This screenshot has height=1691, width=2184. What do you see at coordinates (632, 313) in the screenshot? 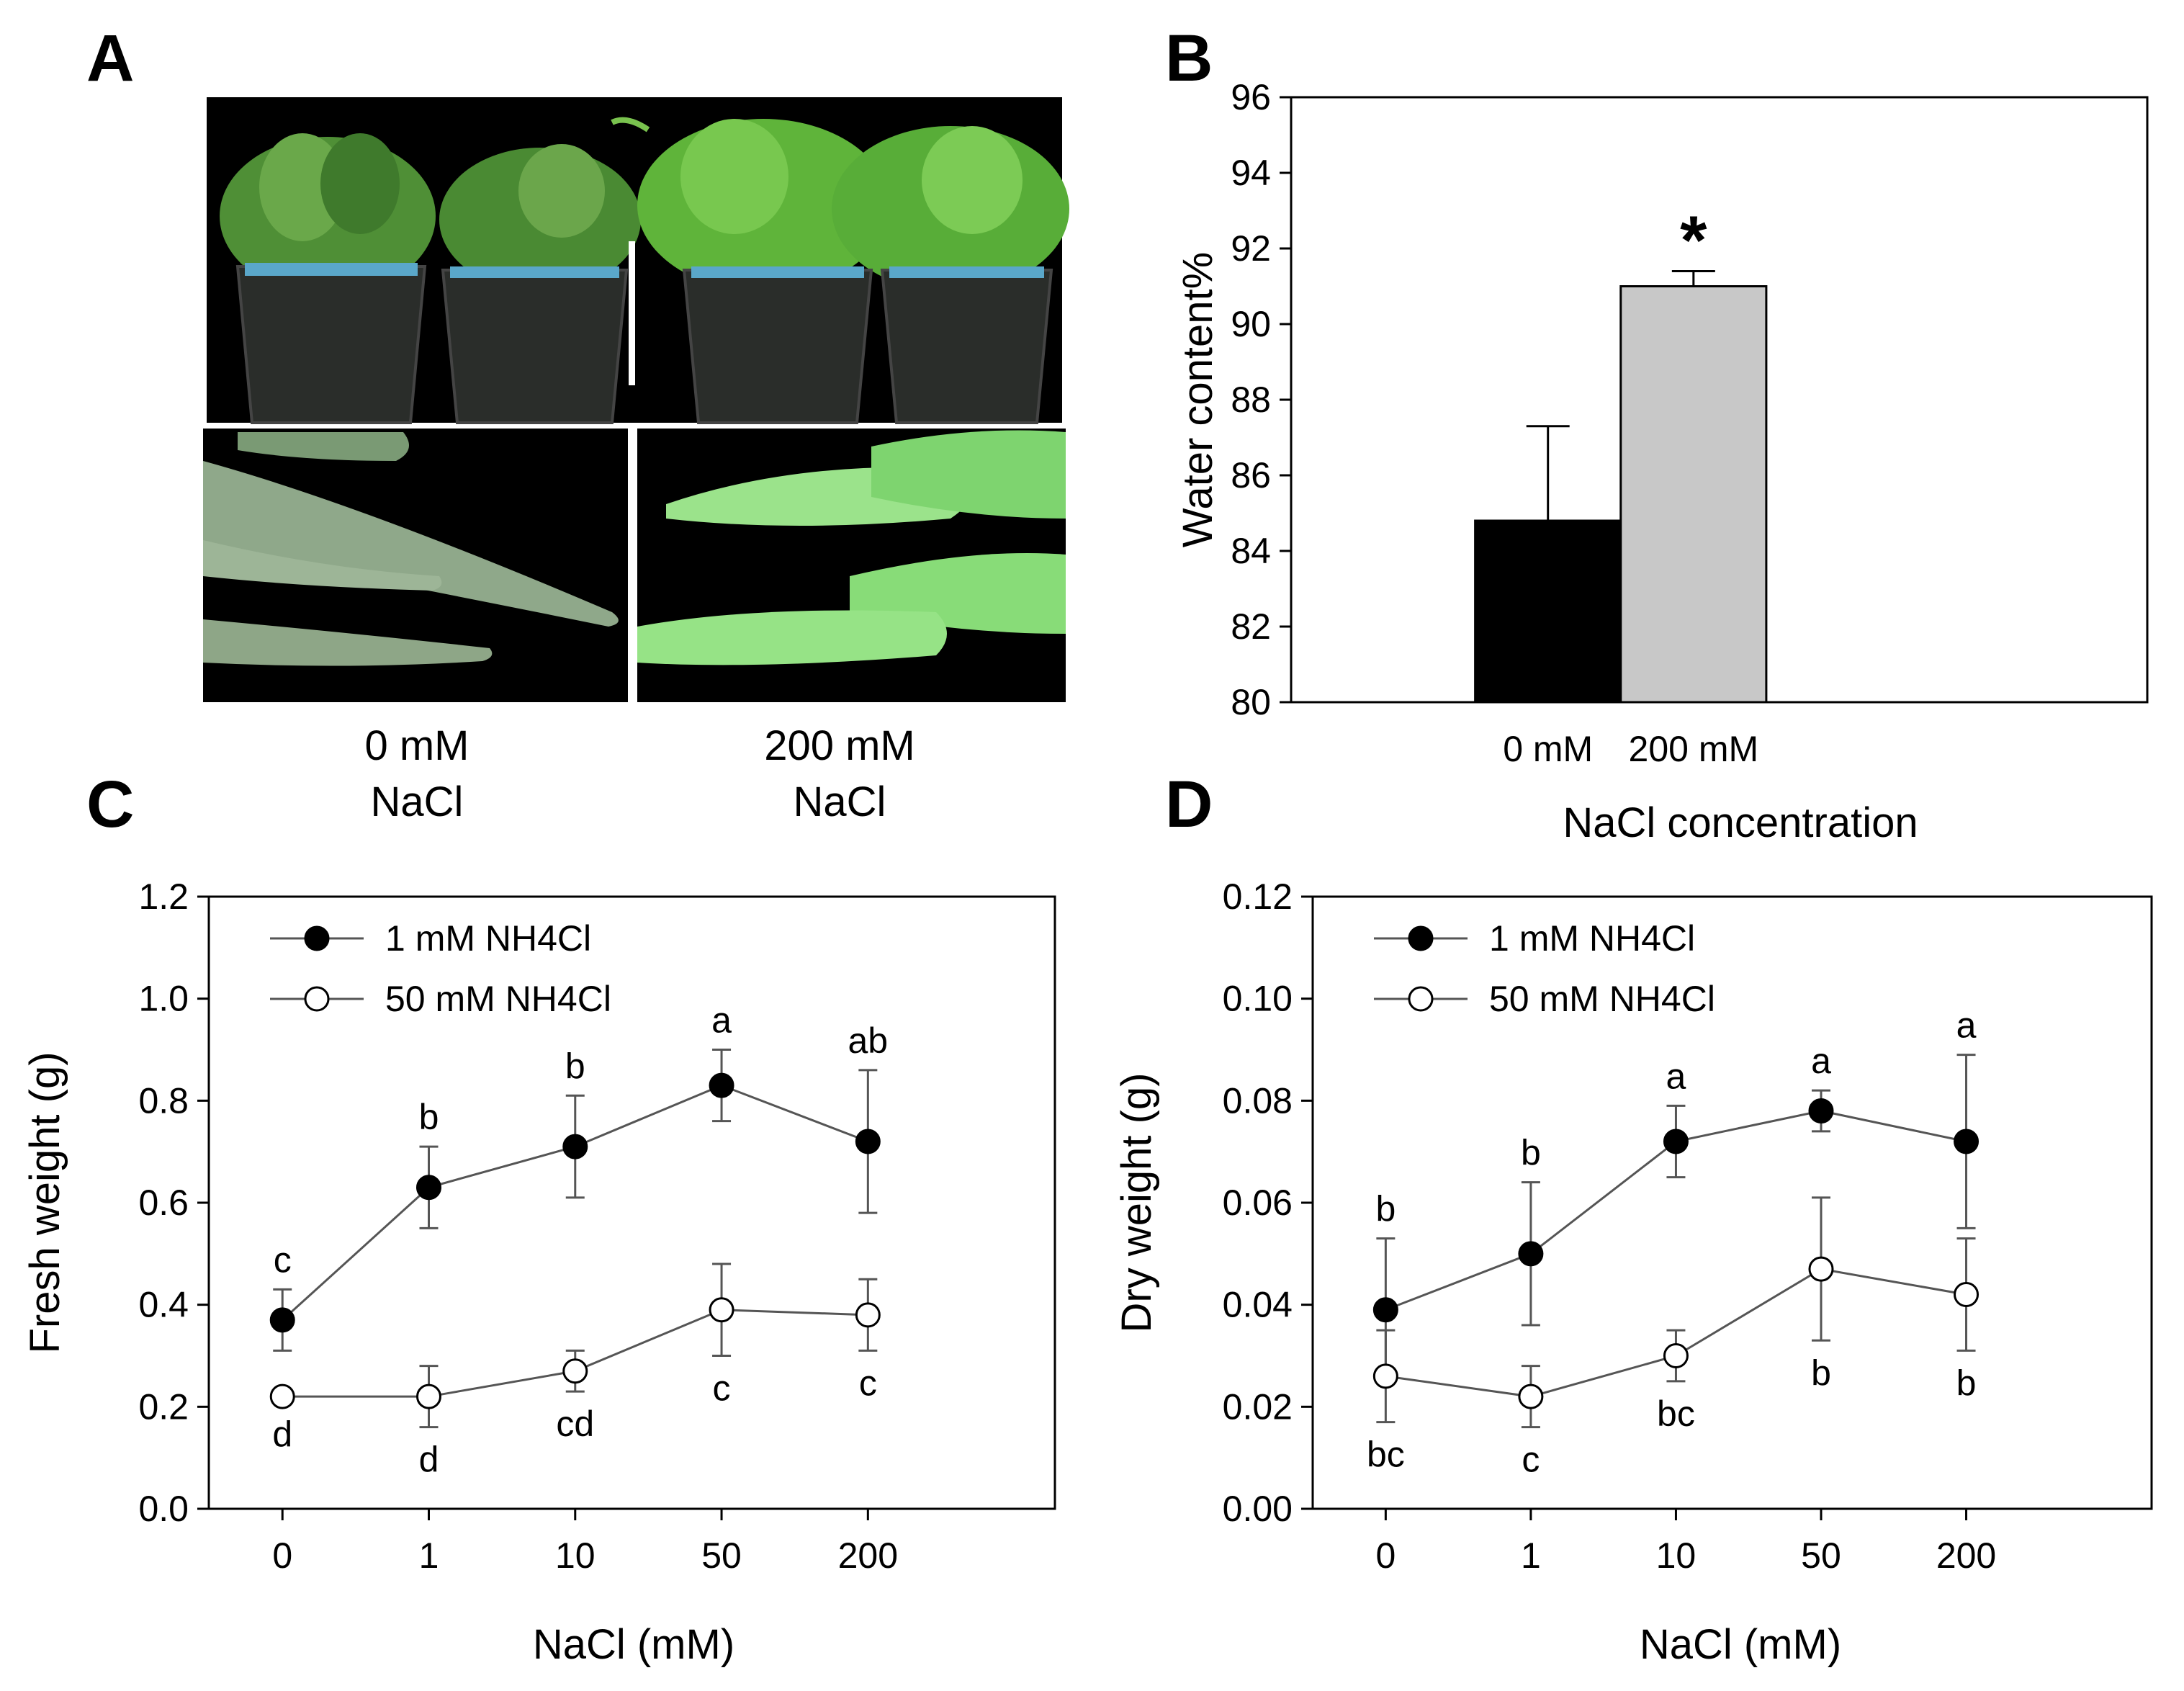
I see `scale-bar` at bounding box center [632, 313].